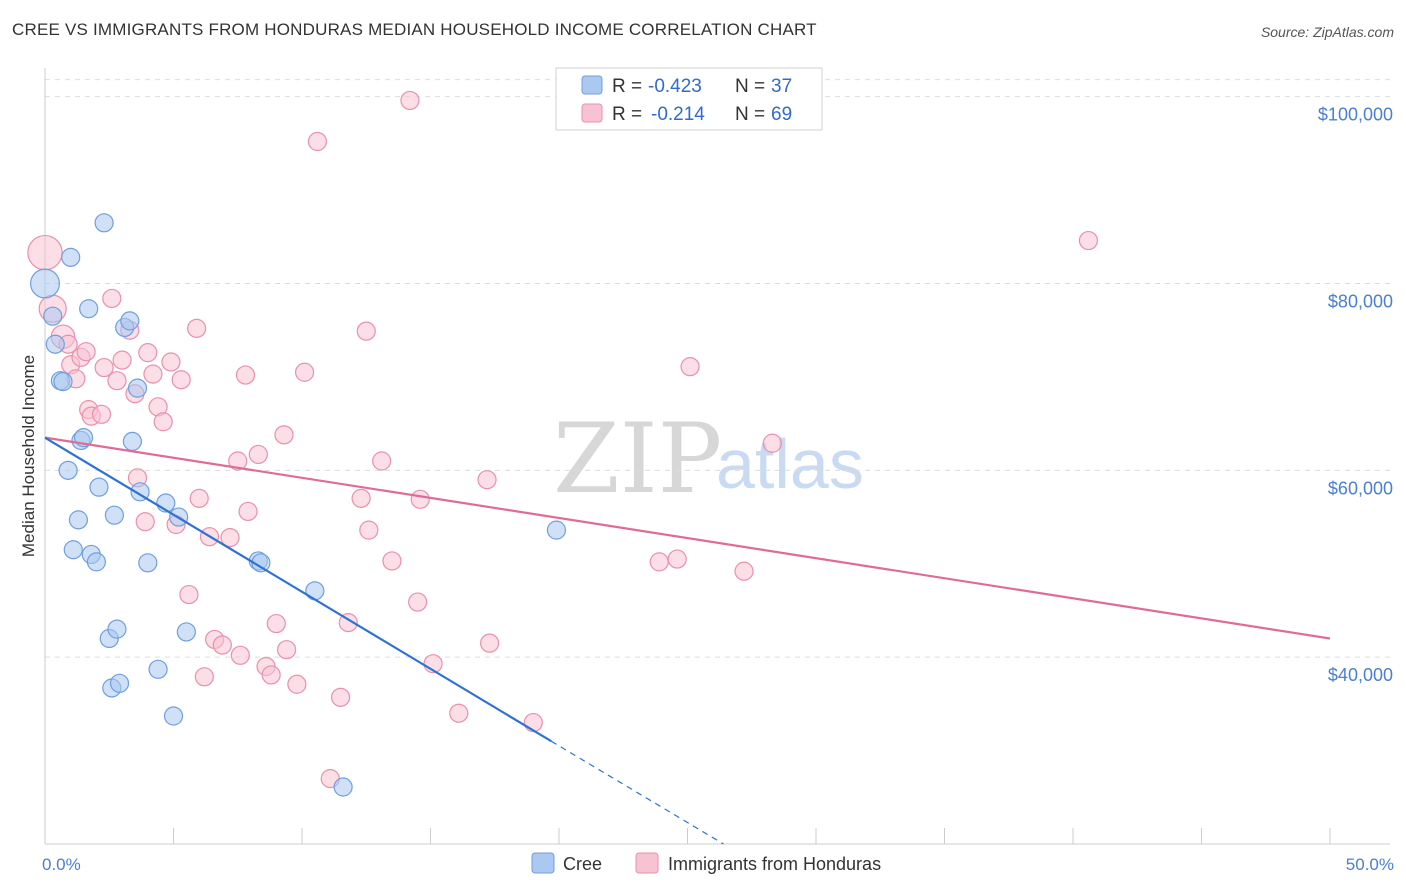  I want to click on legend-cree-n-value: 37, so click(781, 86).